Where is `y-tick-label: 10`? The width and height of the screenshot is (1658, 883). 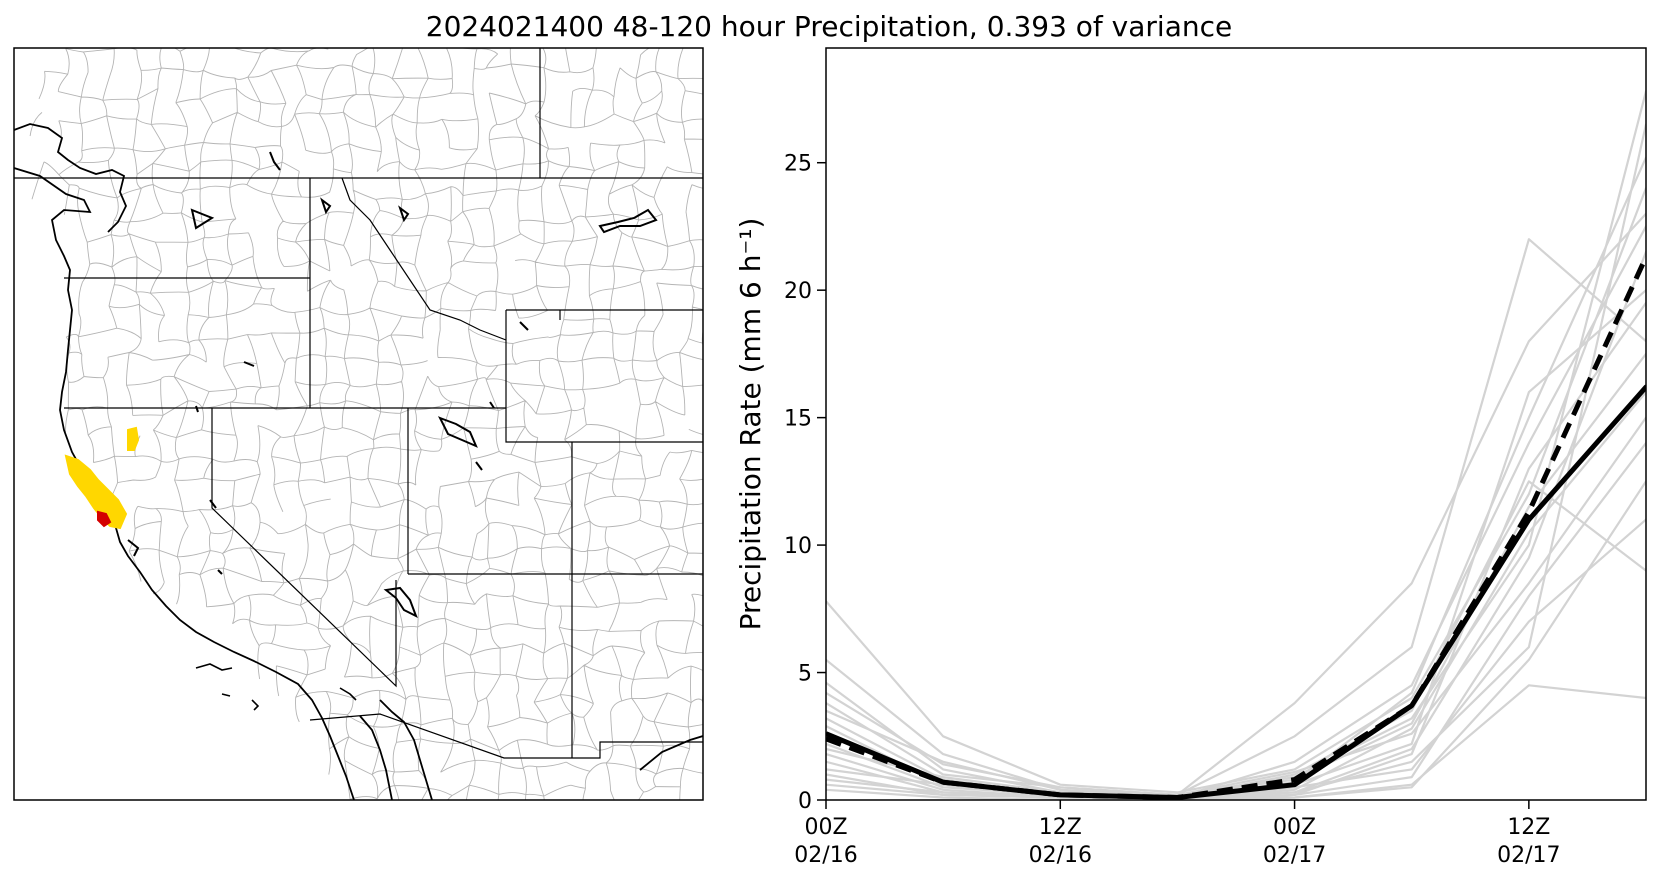 y-tick-label: 10 is located at coordinates (798, 546).